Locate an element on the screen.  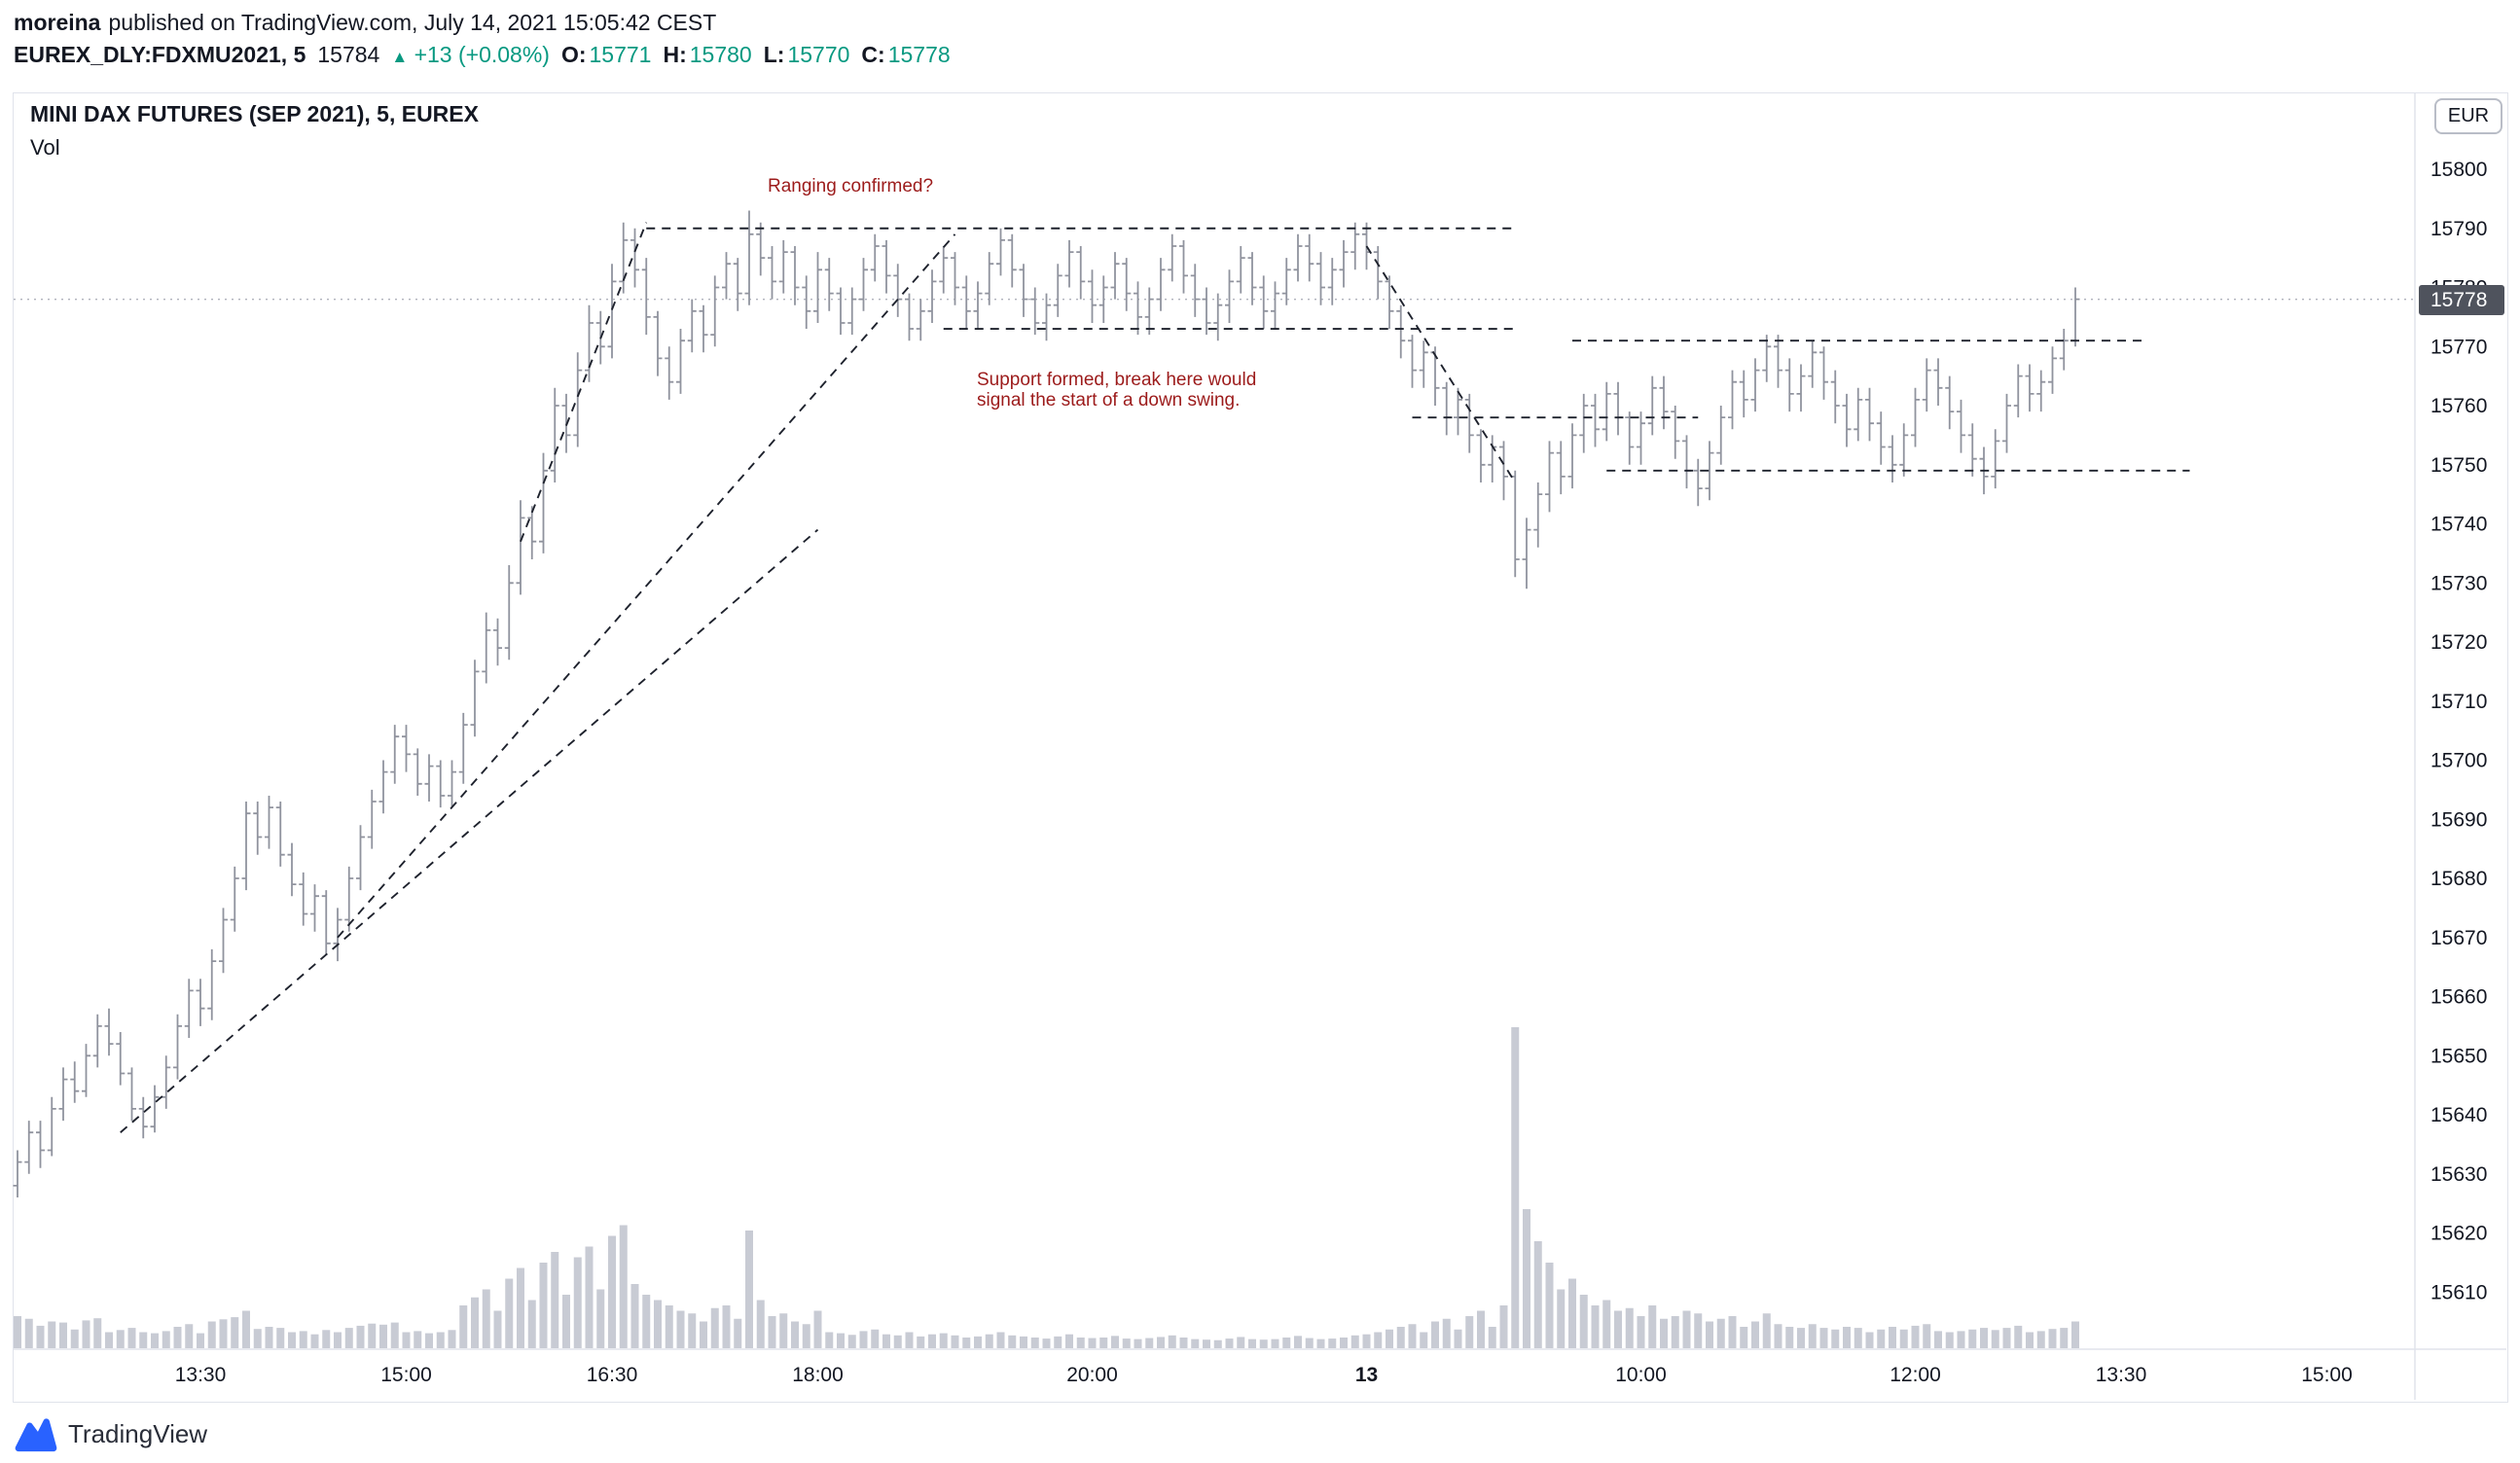
time-label: 16:30 is located at coordinates (612, 1375).